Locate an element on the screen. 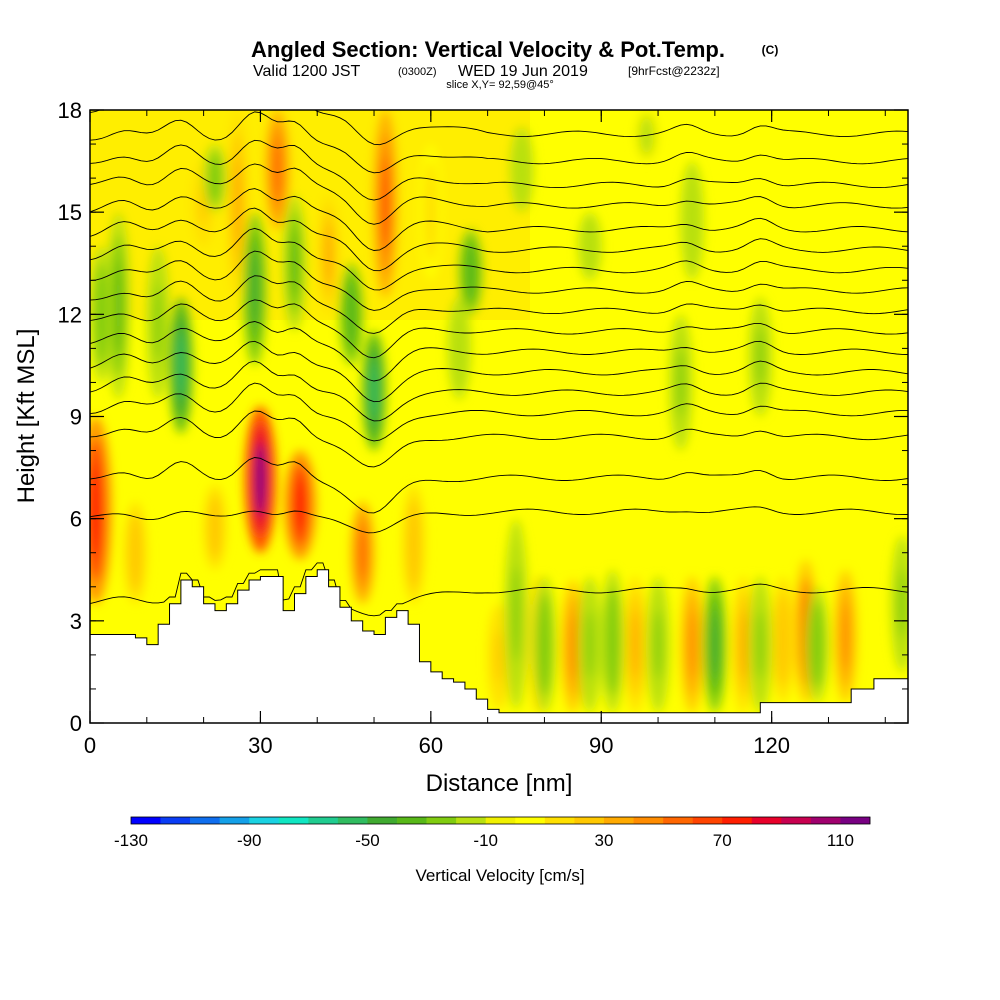  y-tick-label: 18 is located at coordinates (70, 110).